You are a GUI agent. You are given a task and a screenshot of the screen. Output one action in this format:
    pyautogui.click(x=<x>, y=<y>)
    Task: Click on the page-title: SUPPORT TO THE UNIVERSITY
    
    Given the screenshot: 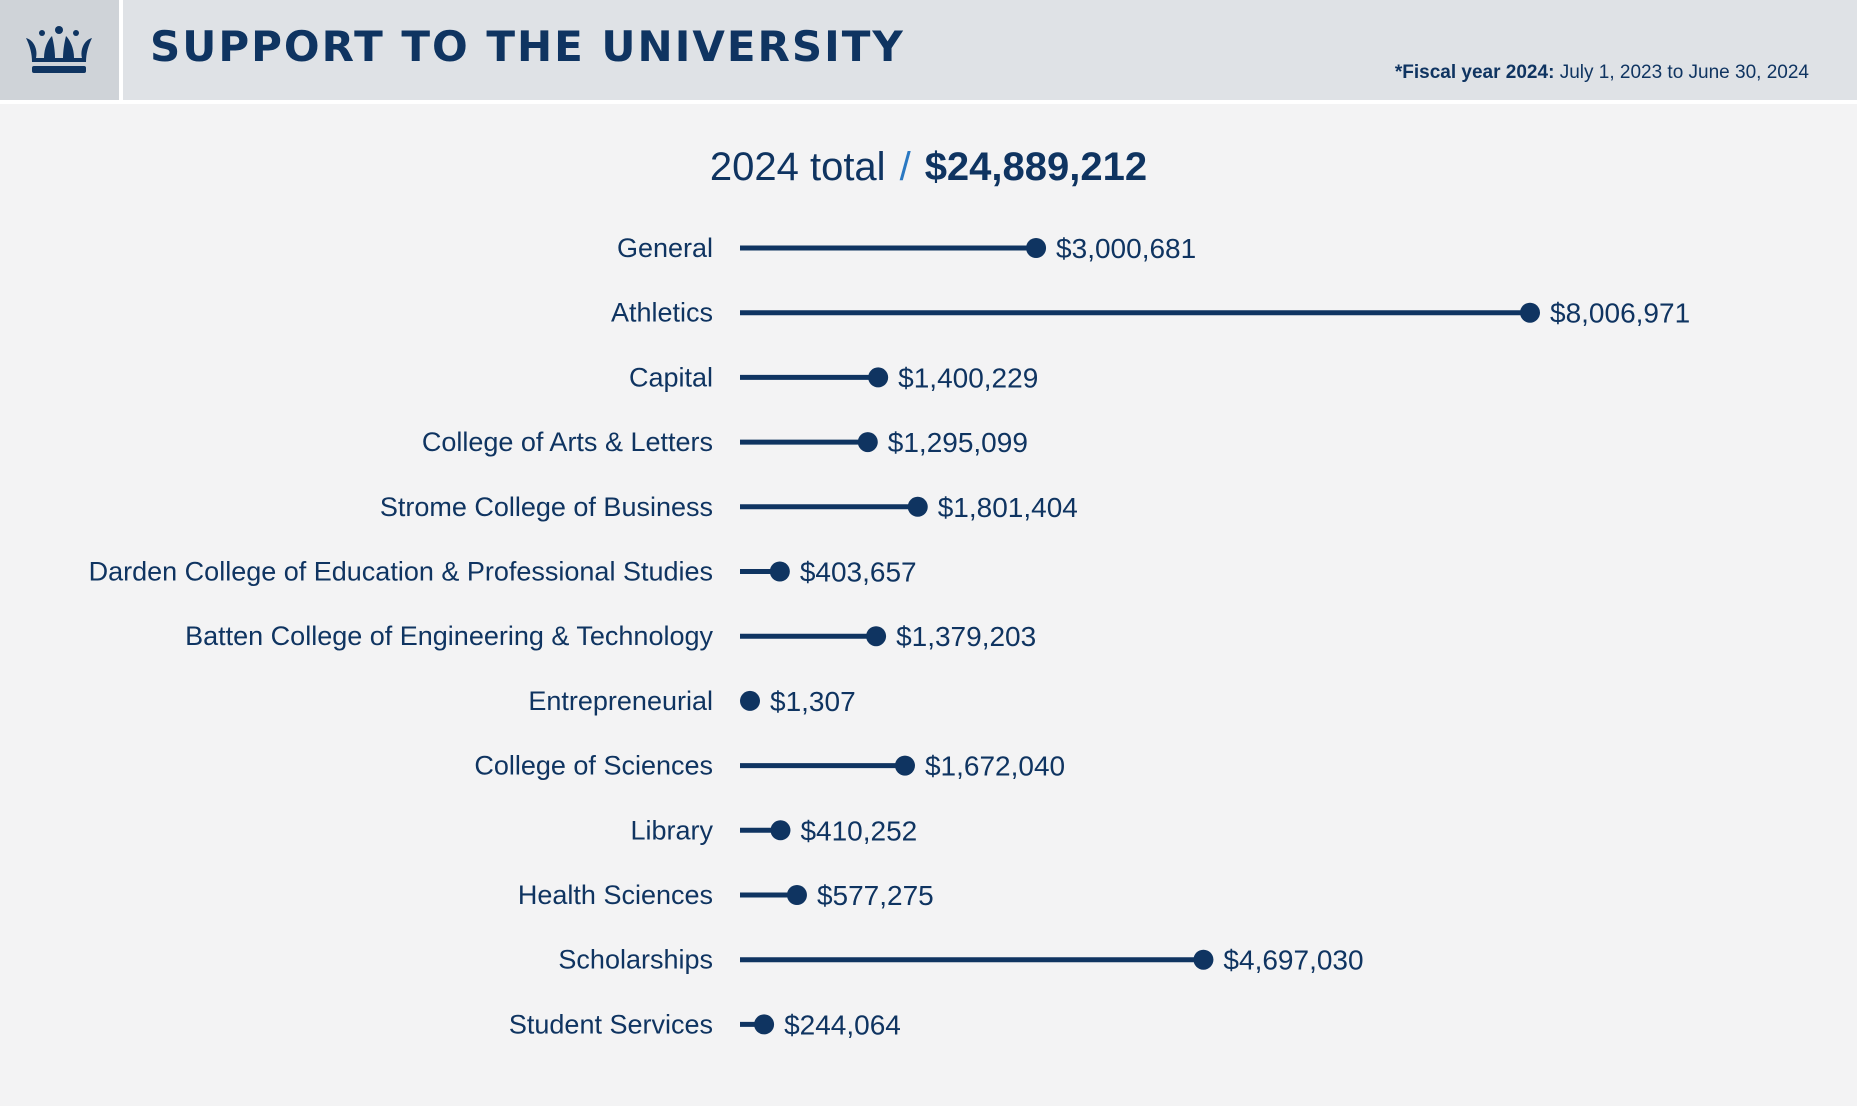 What is the action you would take?
    pyautogui.click(x=527, y=46)
    